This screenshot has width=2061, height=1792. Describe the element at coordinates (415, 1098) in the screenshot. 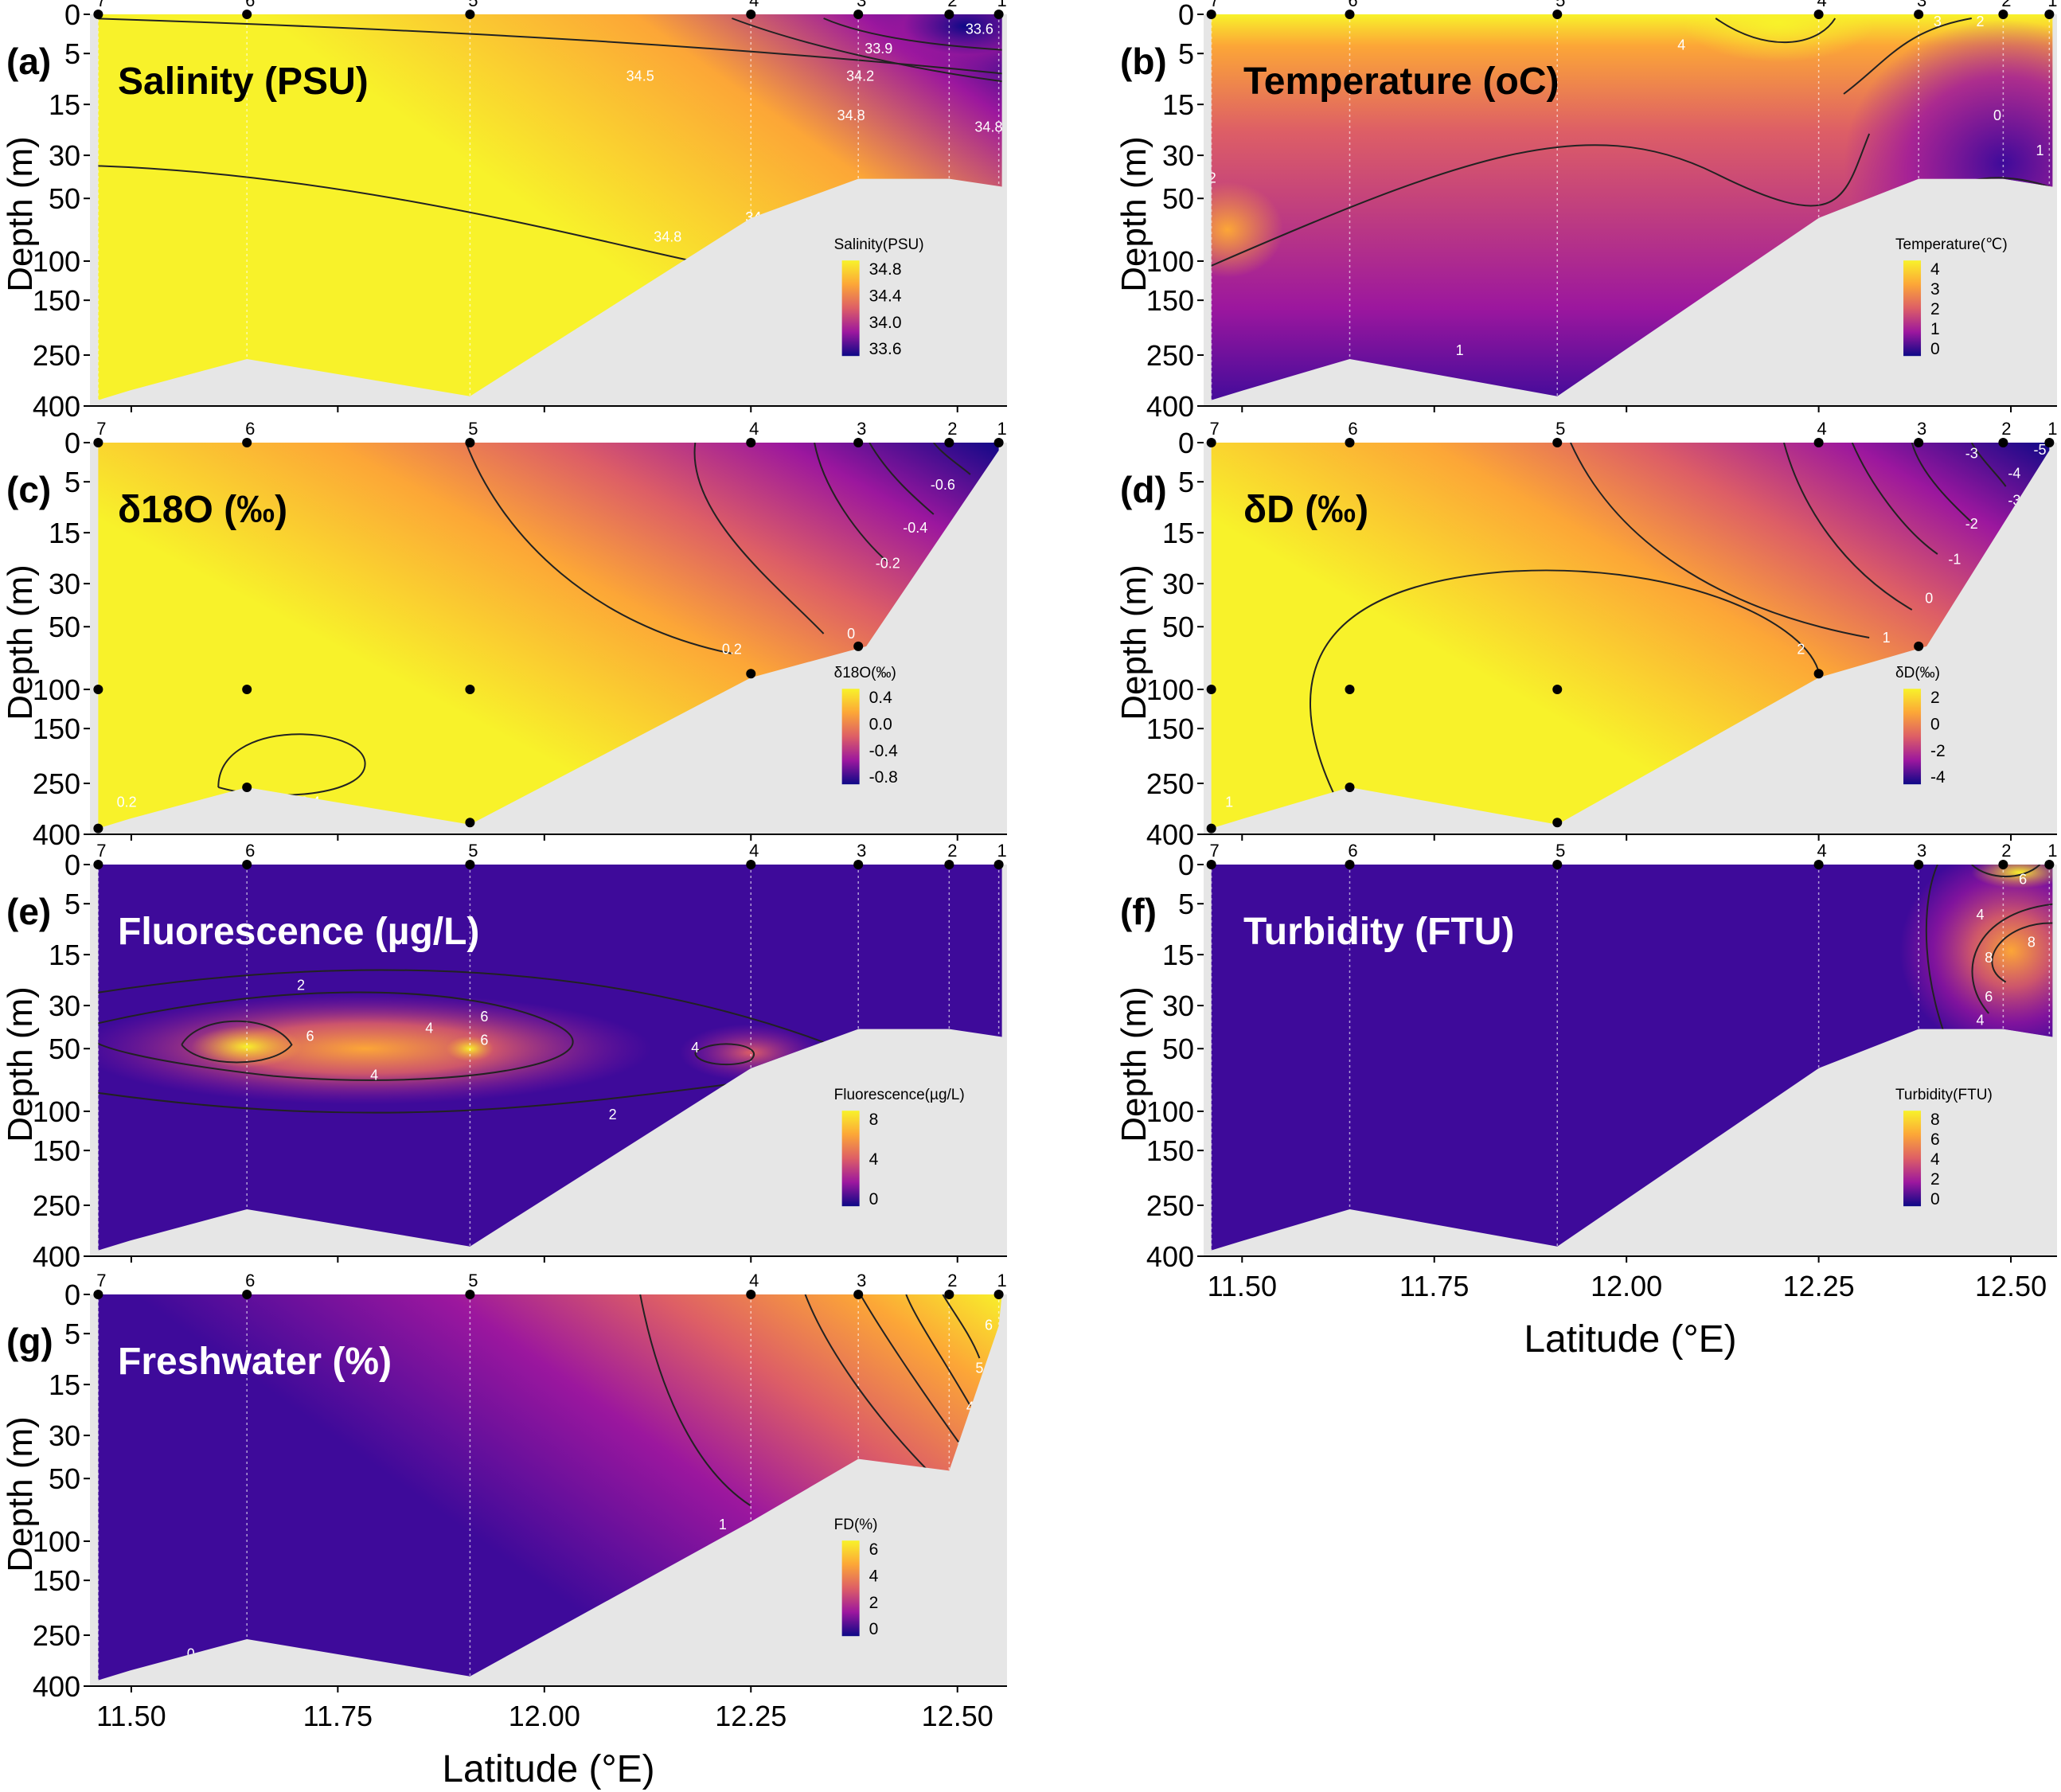

I see `contour-2-lower` at that location.